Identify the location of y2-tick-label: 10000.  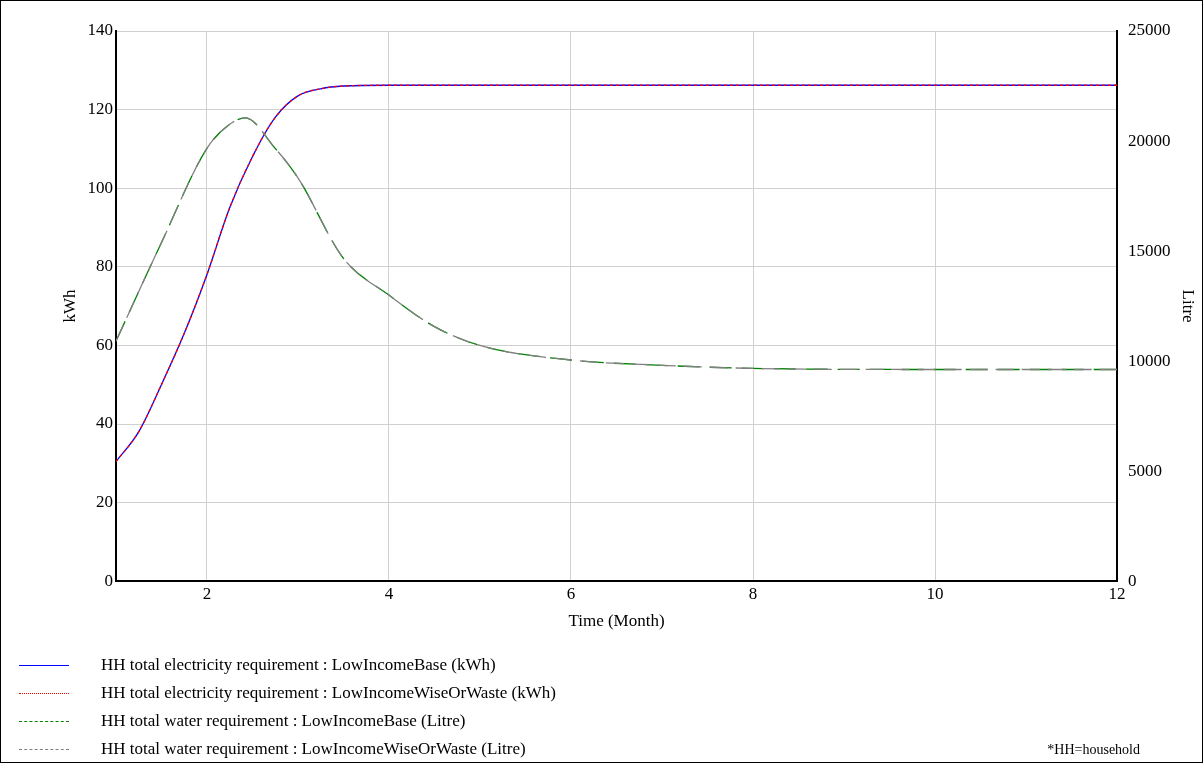
(1149, 360).